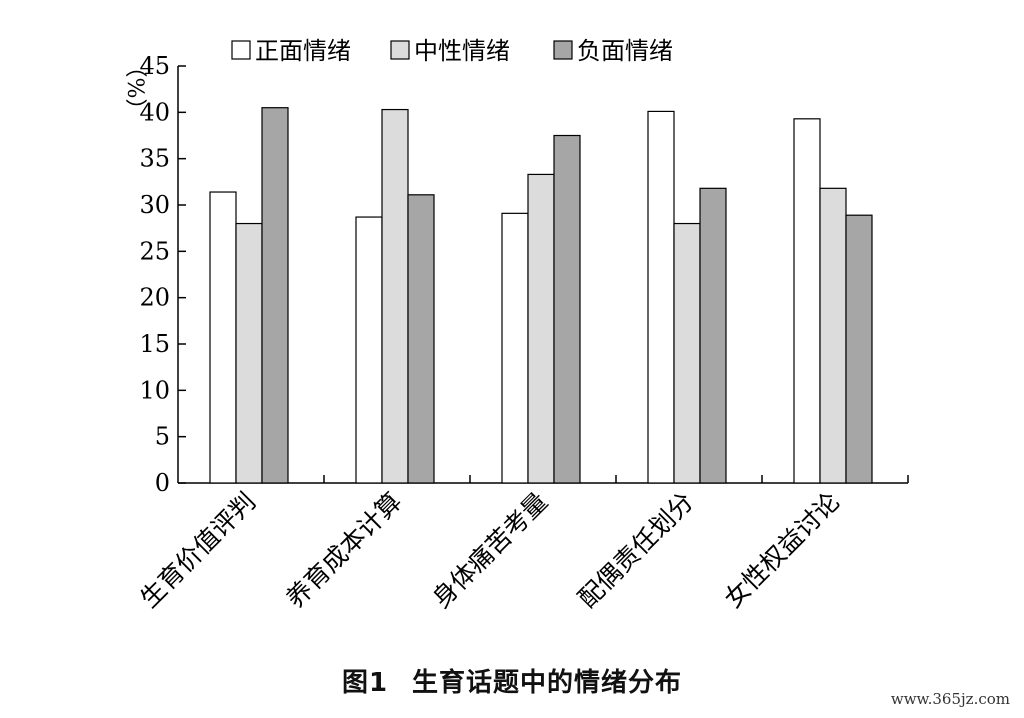  Describe the element at coordinates (462, 51) in the screenshot. I see `legend-label-2: 中性情绪` at that location.